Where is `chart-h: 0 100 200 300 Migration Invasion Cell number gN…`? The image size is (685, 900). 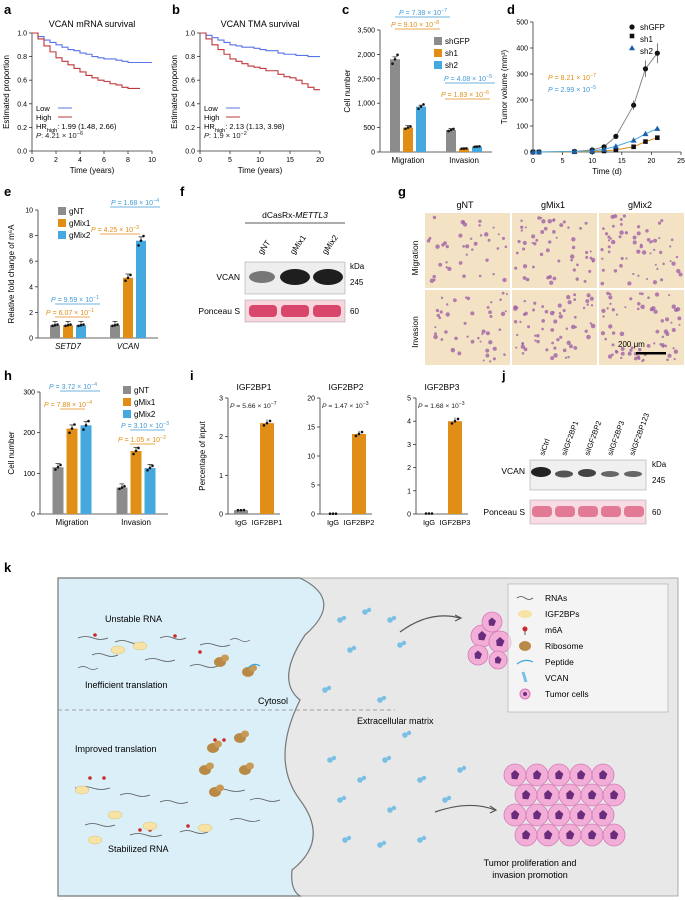
chart-h: 0 100 200 300 Migration Invasion Cell number gN… is located at coordinates (88, 454).